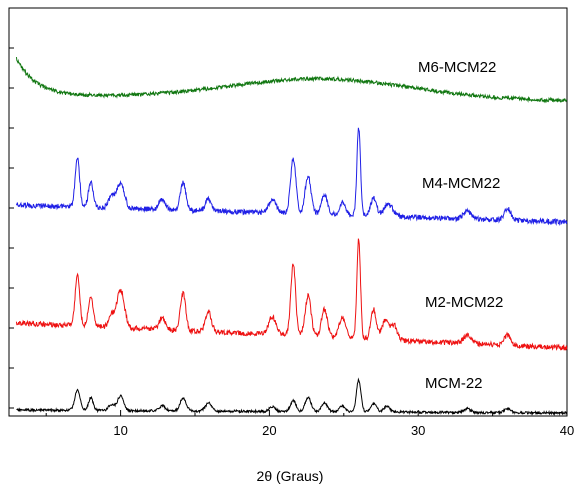 The width and height of the screenshot is (576, 486). What do you see at coordinates (461, 183) in the screenshot?
I see `series-label-m4-mcm22: M4-MCM22` at bounding box center [461, 183].